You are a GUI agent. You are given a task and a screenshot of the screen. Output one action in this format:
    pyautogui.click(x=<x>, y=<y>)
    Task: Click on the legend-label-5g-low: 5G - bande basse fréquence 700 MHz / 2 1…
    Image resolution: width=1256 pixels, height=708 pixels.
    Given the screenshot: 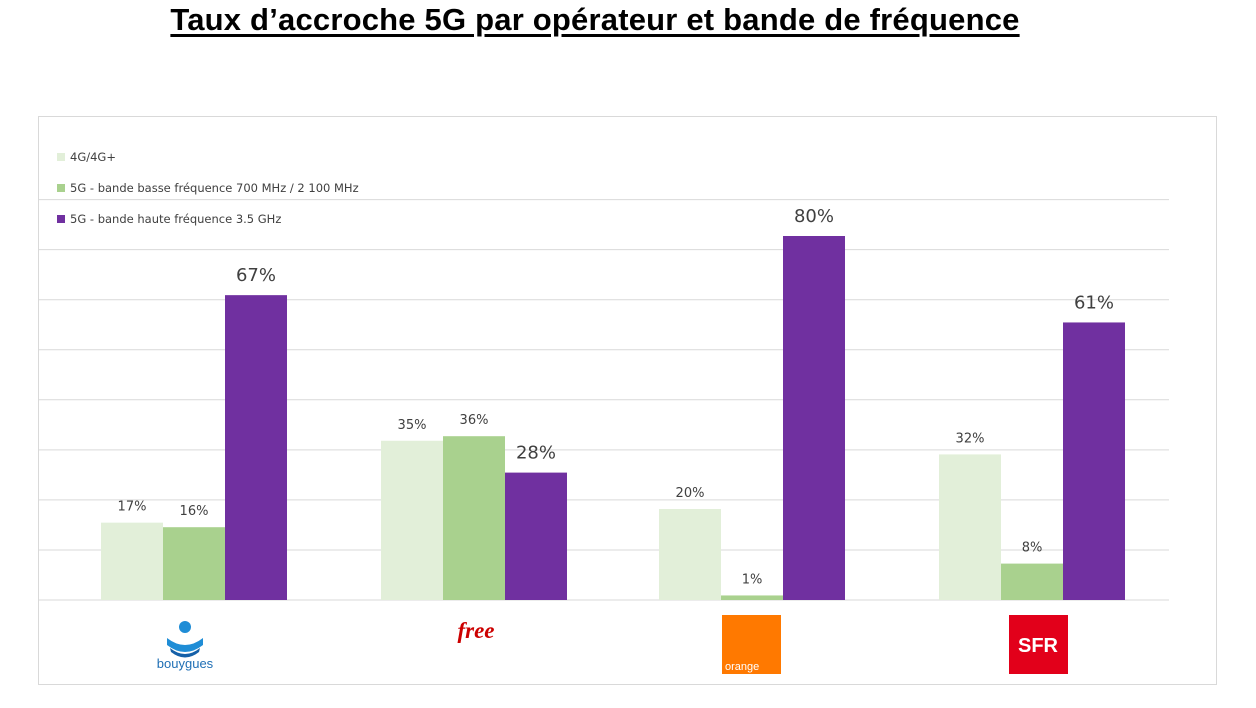 What is the action you would take?
    pyautogui.click(x=214, y=188)
    